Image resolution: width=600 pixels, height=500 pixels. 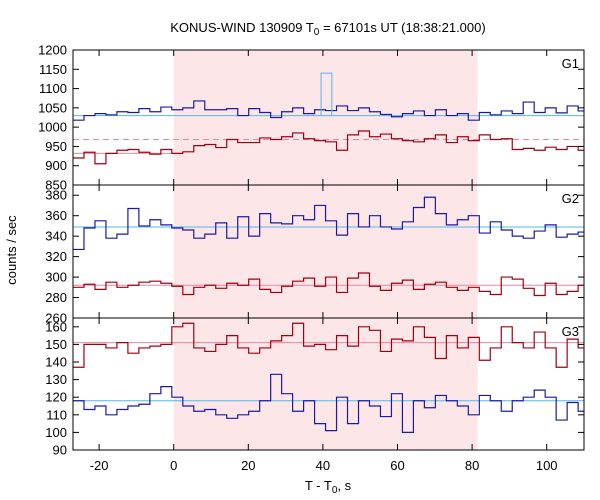 What do you see at coordinates (56, 165) in the screenshot?
I see `y-tick-label: 900` at bounding box center [56, 165].